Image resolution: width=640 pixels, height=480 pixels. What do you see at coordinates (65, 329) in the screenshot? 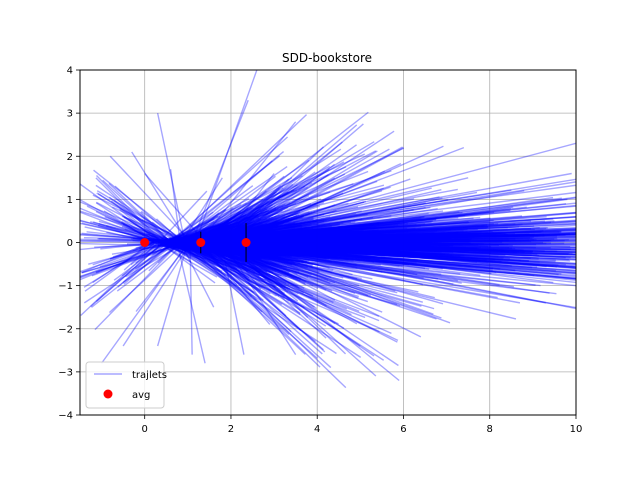
I see `y-tick-label: −2` at bounding box center [65, 329].